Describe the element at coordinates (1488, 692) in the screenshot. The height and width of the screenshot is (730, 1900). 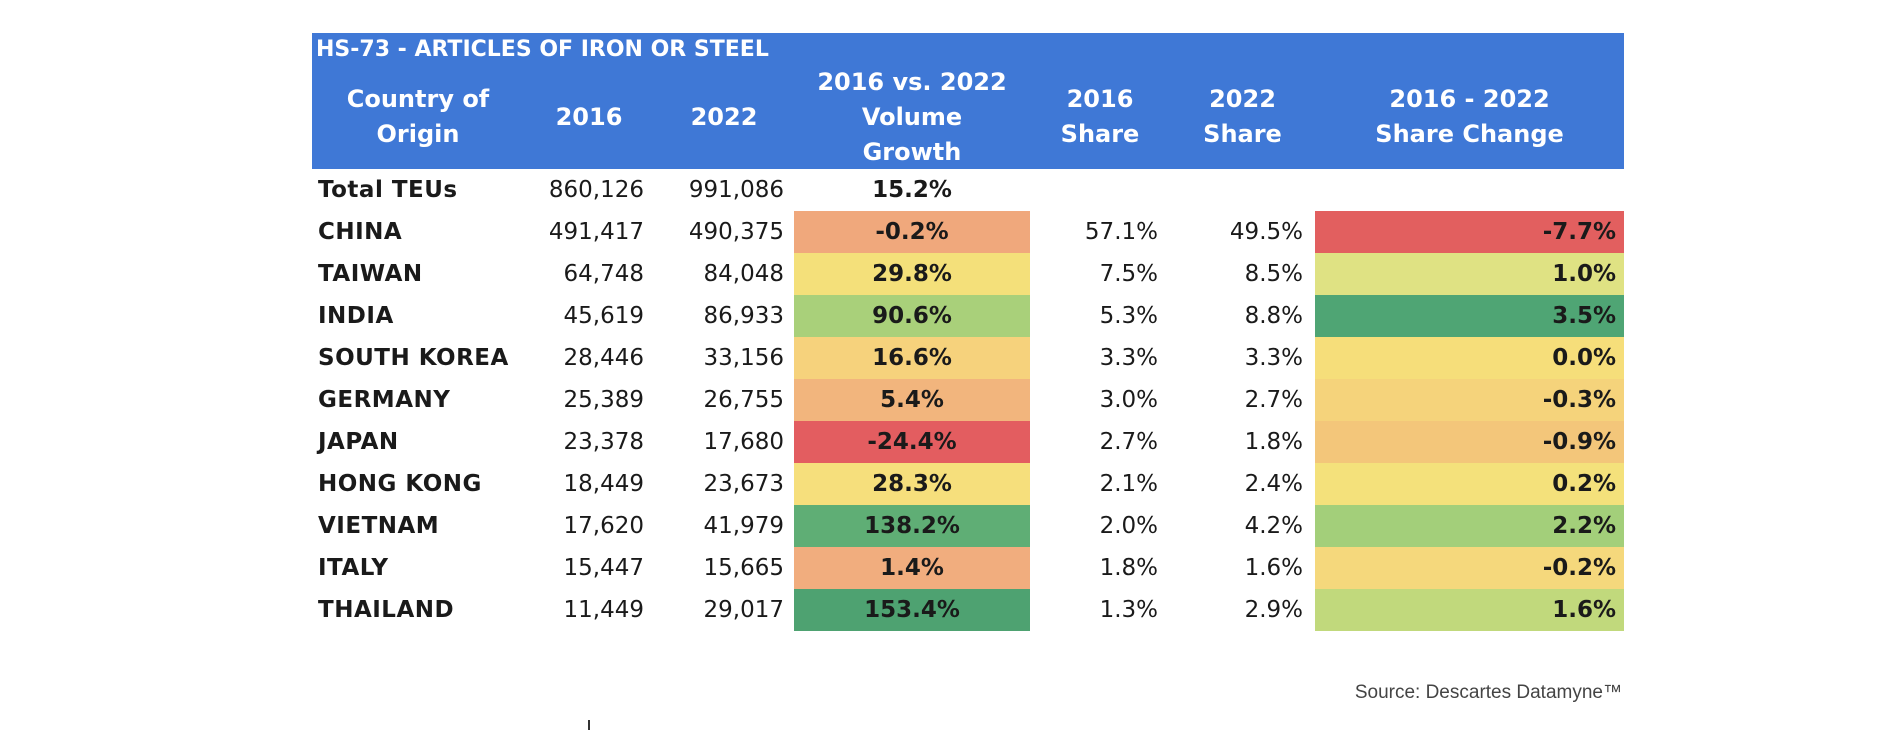
I see `source-note: Source: Descartes Datamyne™` at that location.